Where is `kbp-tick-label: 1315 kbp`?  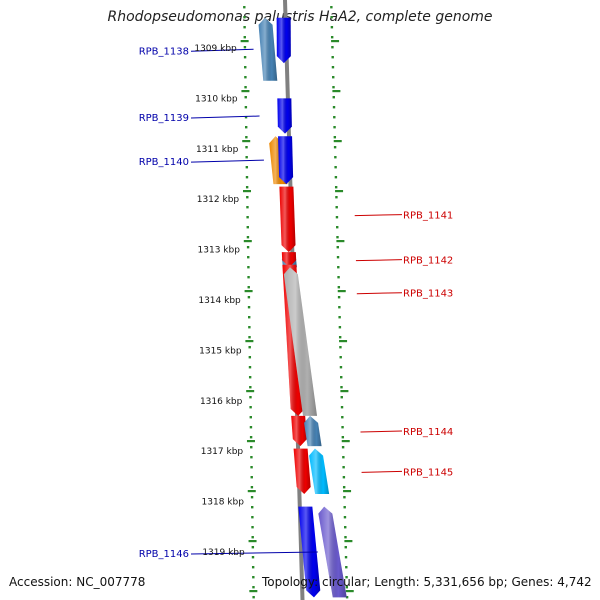
kbp-tick-label: 1315 kbp is located at coordinates (220, 351).